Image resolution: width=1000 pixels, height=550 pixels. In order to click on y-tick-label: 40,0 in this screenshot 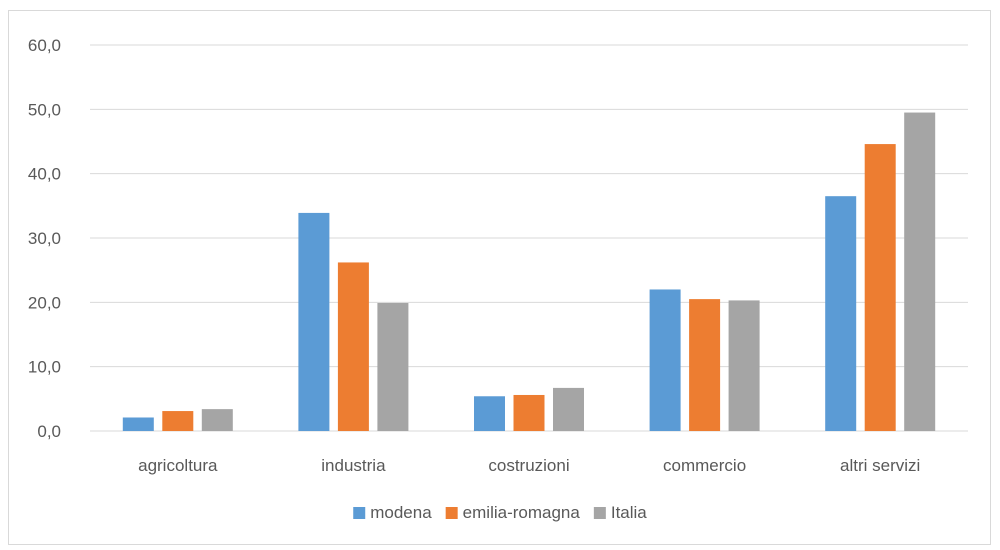, I will do `click(44, 174)`.